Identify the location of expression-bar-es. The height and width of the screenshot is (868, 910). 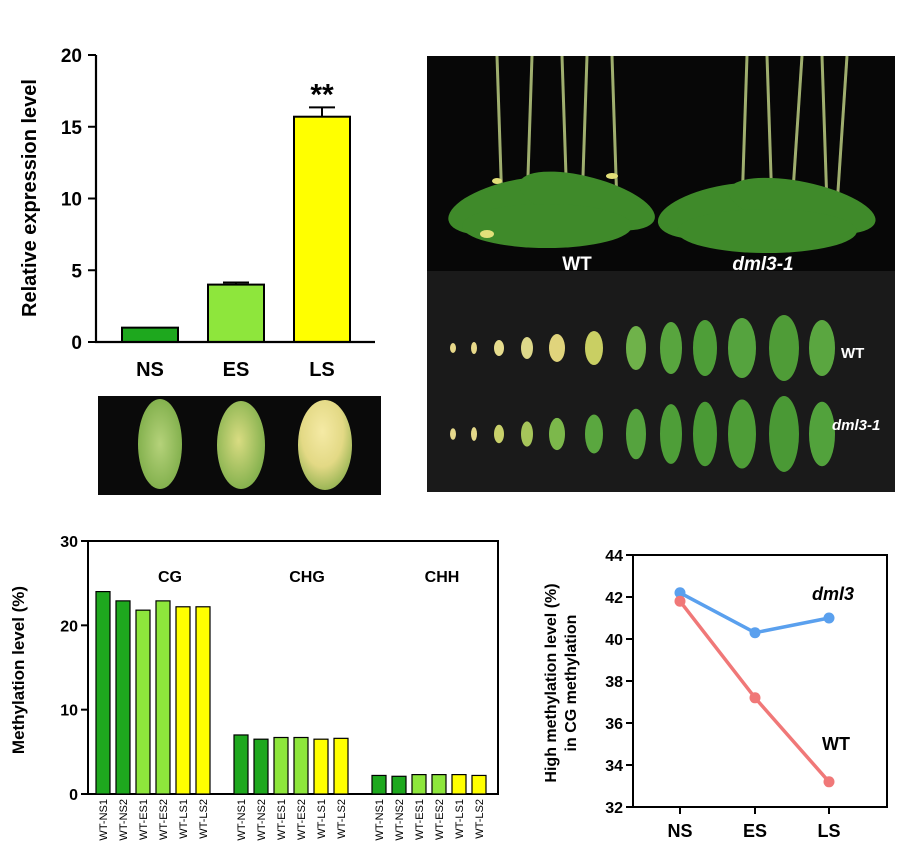
(236, 313).